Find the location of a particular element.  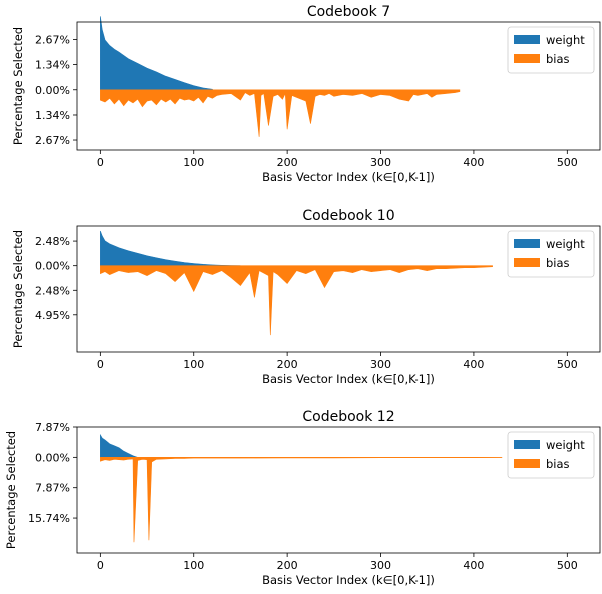

y-tick-label: 4.95% is located at coordinates (52, 315).